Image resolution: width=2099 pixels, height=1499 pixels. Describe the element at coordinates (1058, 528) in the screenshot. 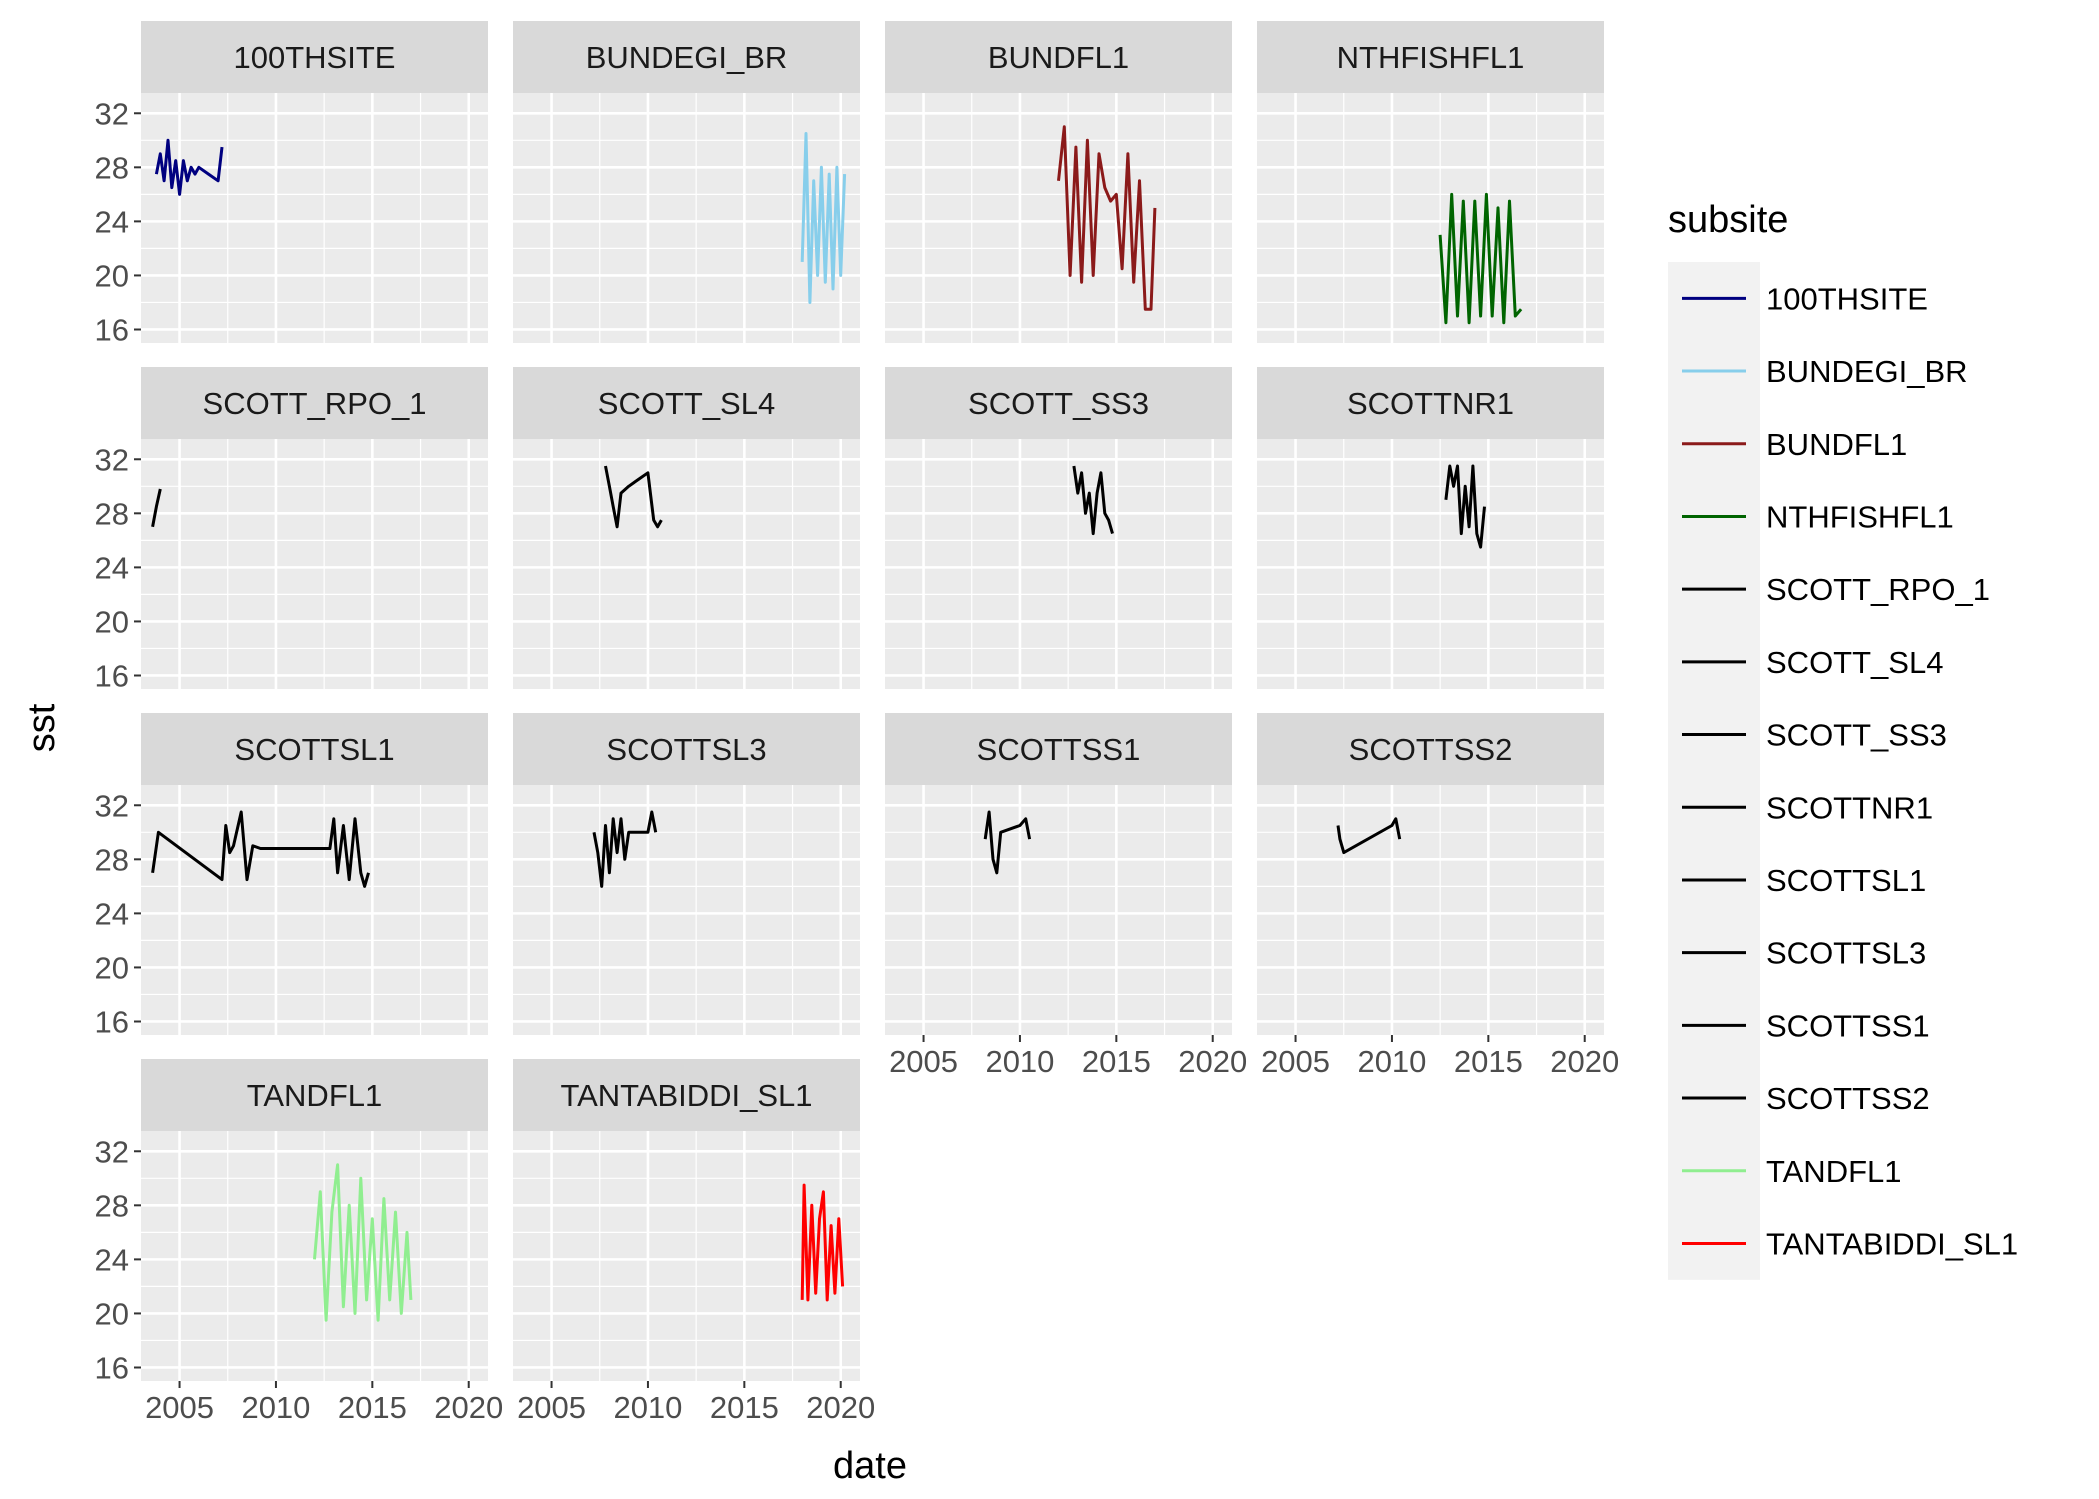

I see `facet-panel: SCOTT_SS3` at that location.